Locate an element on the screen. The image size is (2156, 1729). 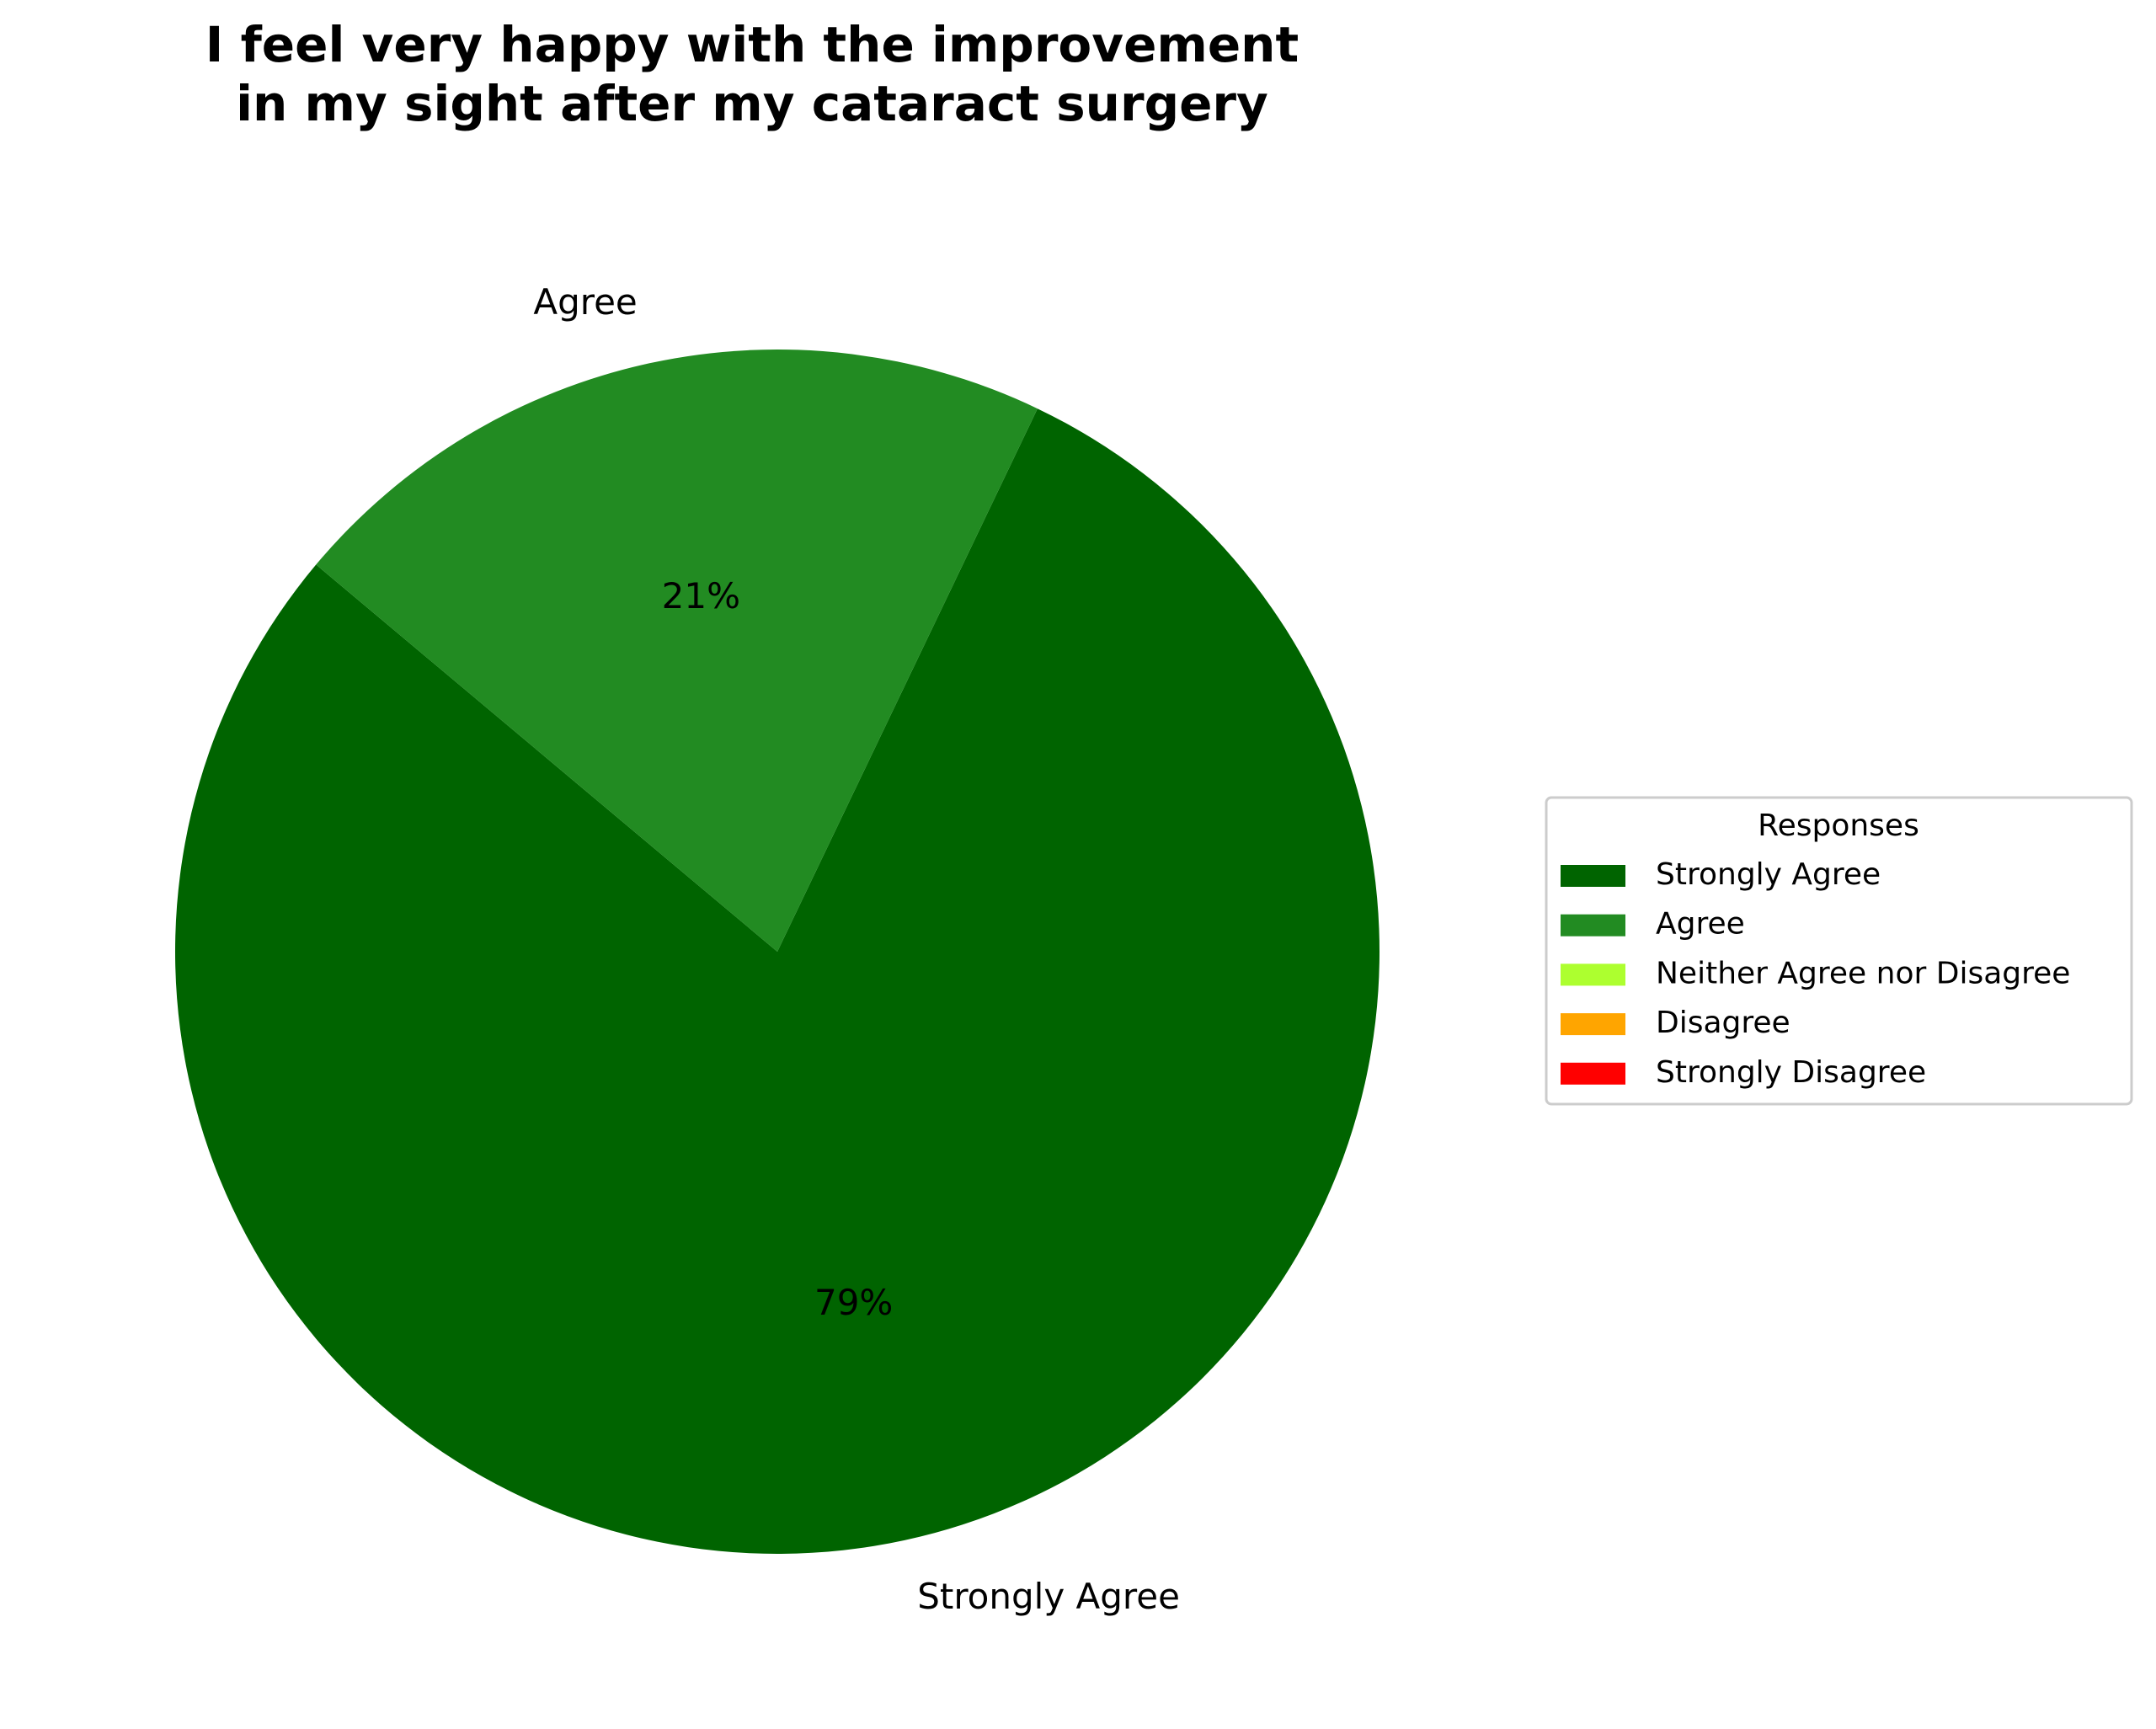
legend-box is located at coordinates (1839, 951).